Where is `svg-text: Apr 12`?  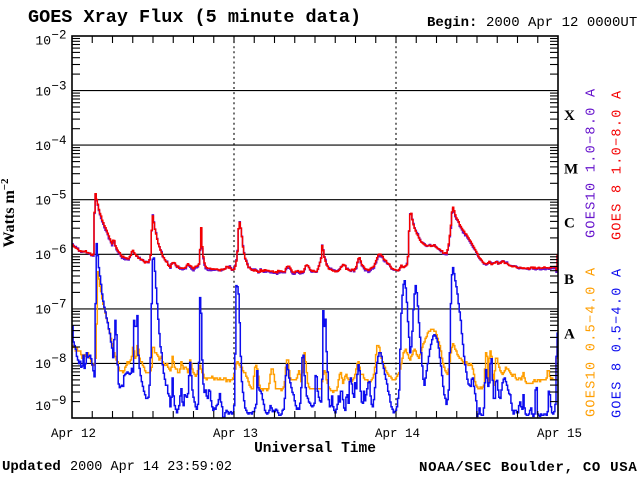 svg-text: Apr 12 is located at coordinates (73, 434).